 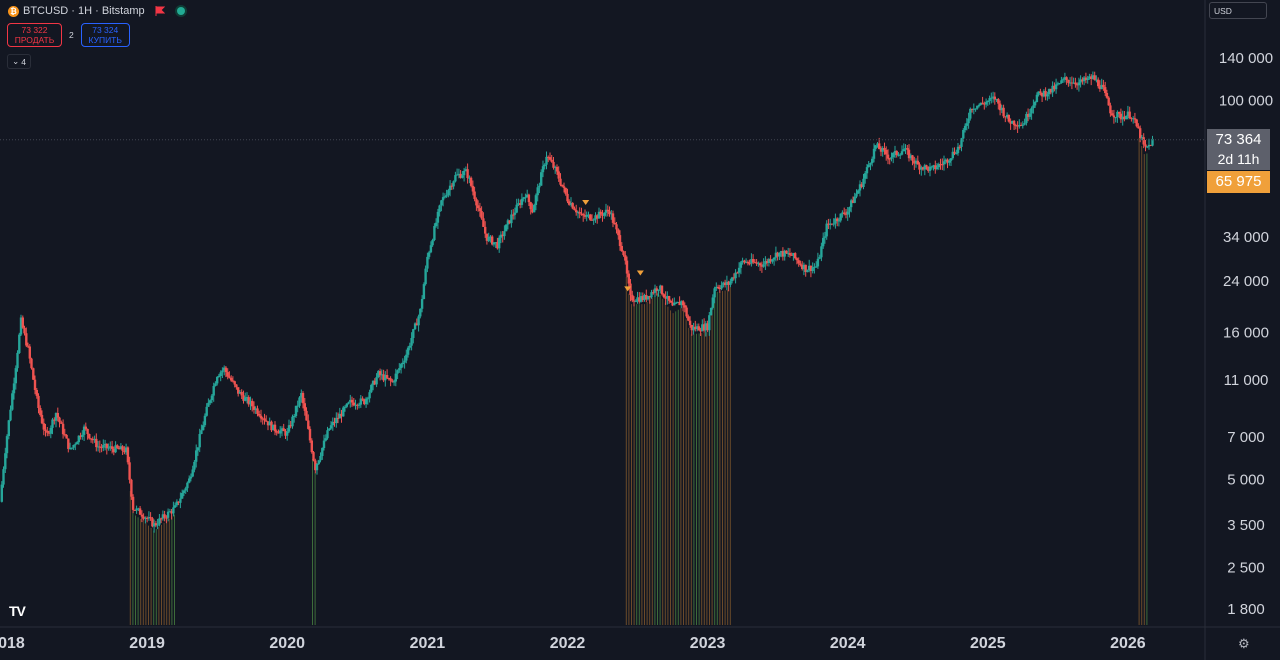 I want to click on settings-icon: ⚙, so click(x=1244, y=643).